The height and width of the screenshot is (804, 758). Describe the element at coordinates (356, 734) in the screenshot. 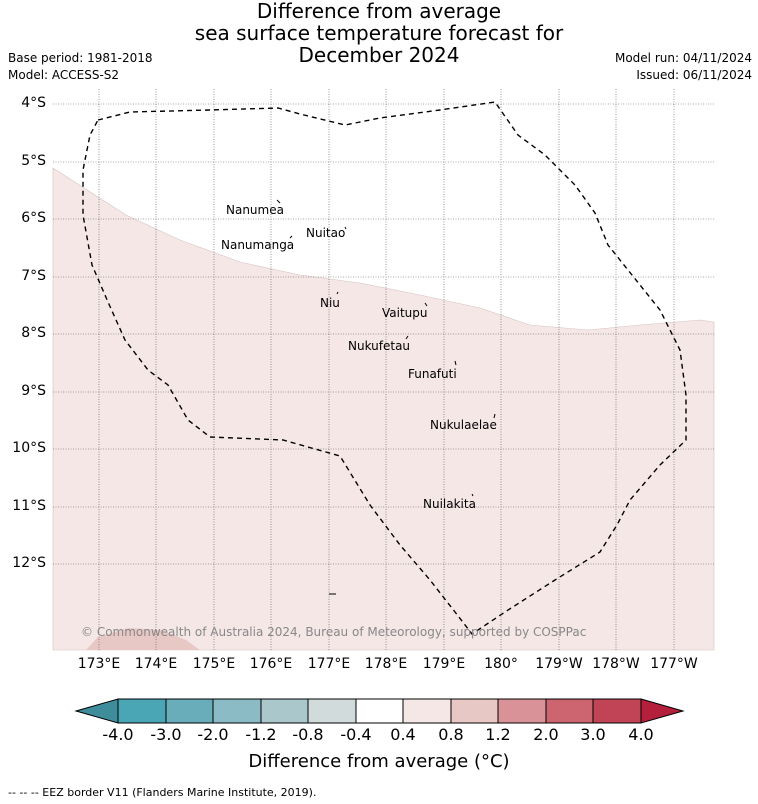

I see `colorbar-tick: -0.4` at that location.